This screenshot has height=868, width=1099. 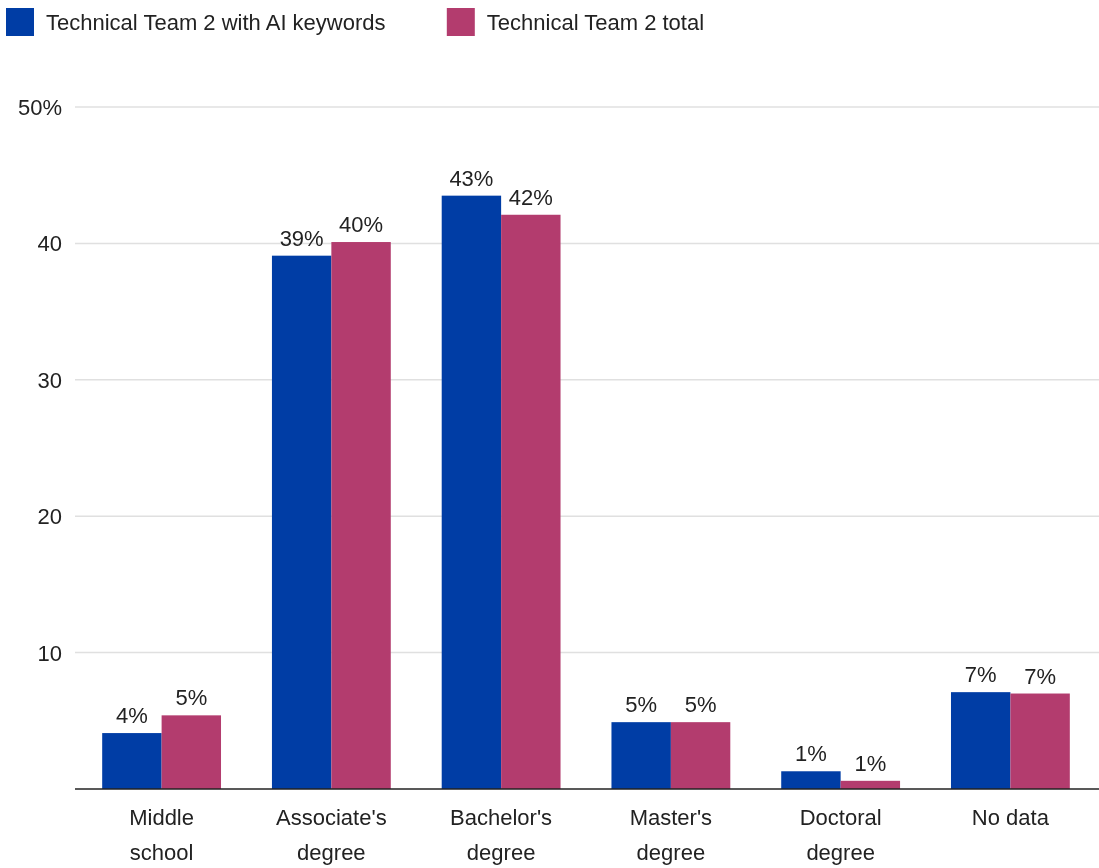 What do you see at coordinates (162, 835) in the screenshot?
I see `x-tick-label: Middle school` at bounding box center [162, 835].